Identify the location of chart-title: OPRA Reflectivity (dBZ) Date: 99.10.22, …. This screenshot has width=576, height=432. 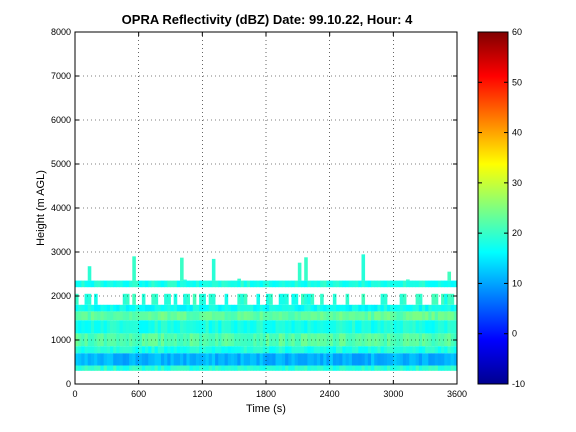
(267, 19).